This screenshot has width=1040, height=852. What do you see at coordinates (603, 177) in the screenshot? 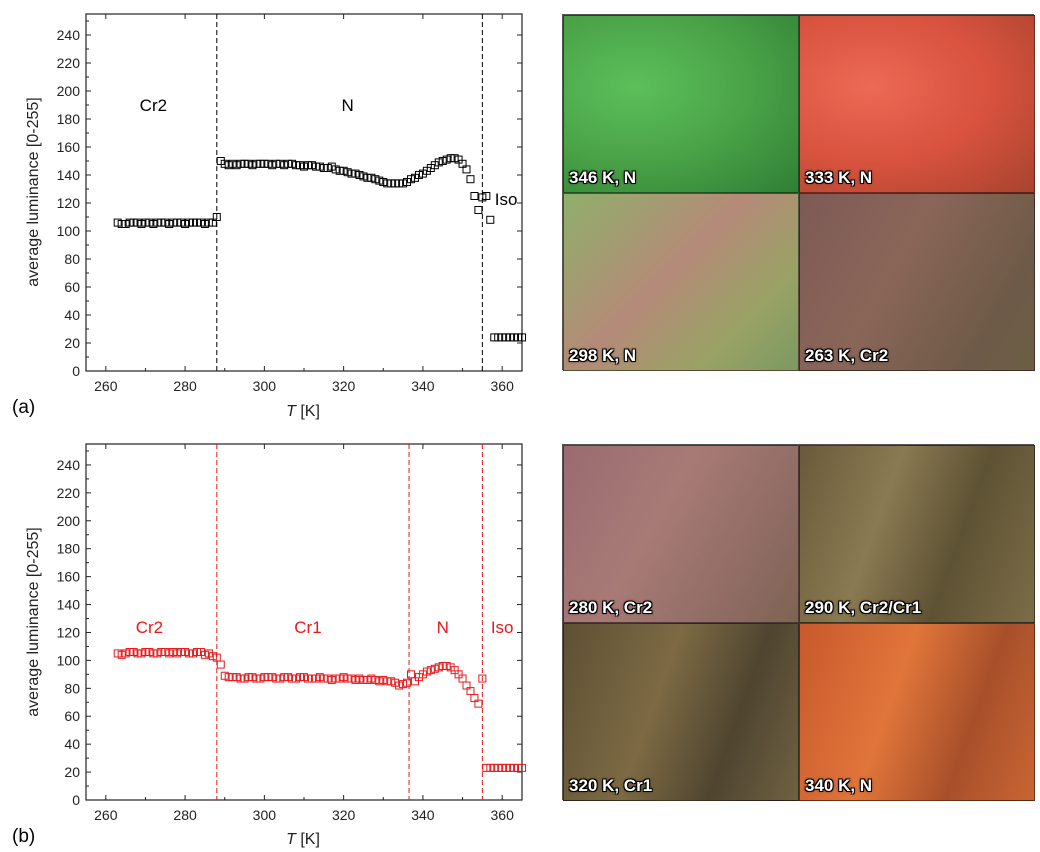
I see `micrograph-label: 346 K, N` at bounding box center [603, 177].